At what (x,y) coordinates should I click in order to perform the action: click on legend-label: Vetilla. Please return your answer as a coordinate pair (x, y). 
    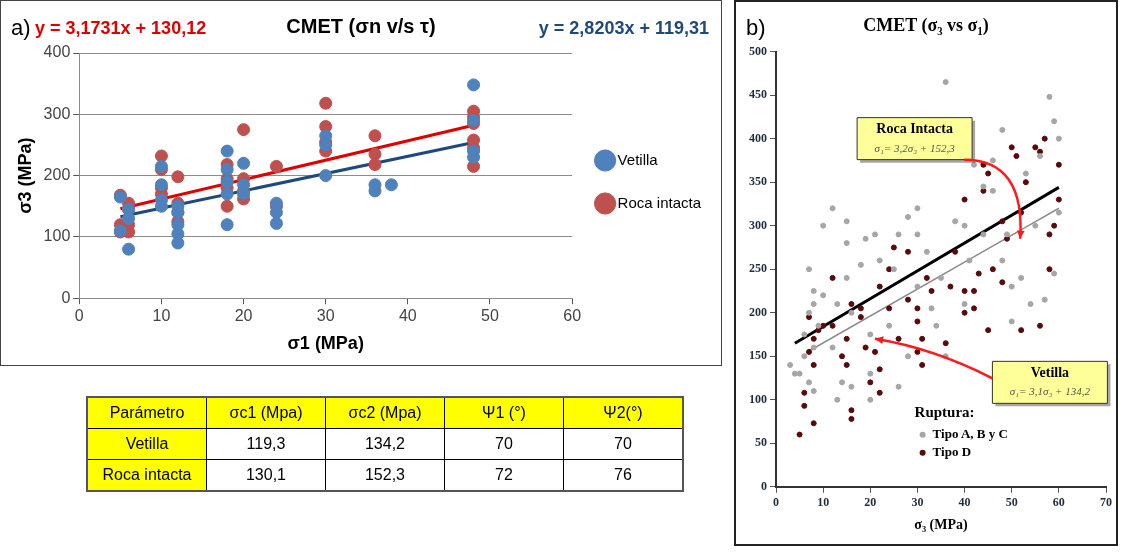
    Looking at the image, I should click on (638, 159).